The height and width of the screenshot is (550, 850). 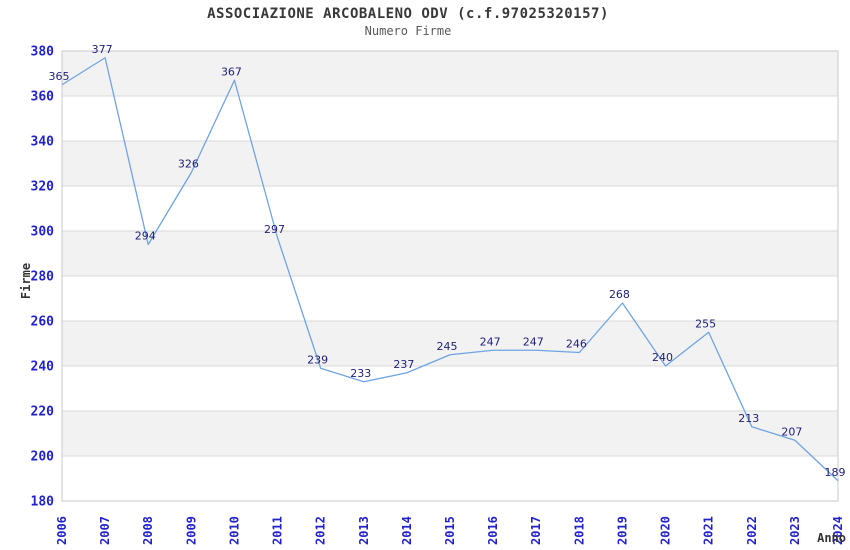 What do you see at coordinates (666, 530) in the screenshot?
I see `x-tick-label: 2020` at bounding box center [666, 530].